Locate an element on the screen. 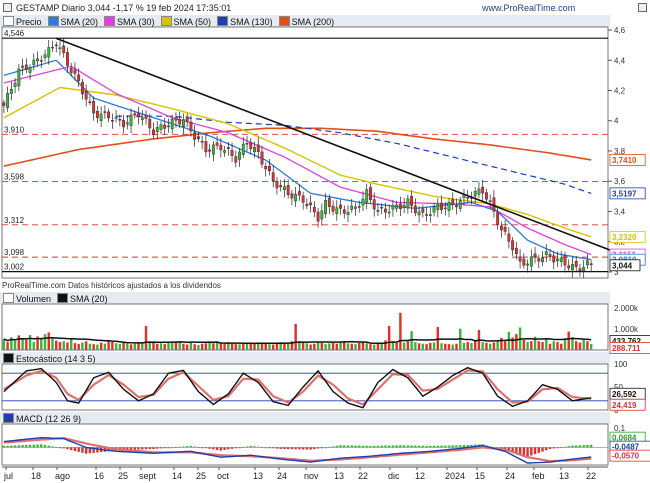 The height and width of the screenshot is (483, 650). macd-value-tag: -0,0570 is located at coordinates (626, 456).